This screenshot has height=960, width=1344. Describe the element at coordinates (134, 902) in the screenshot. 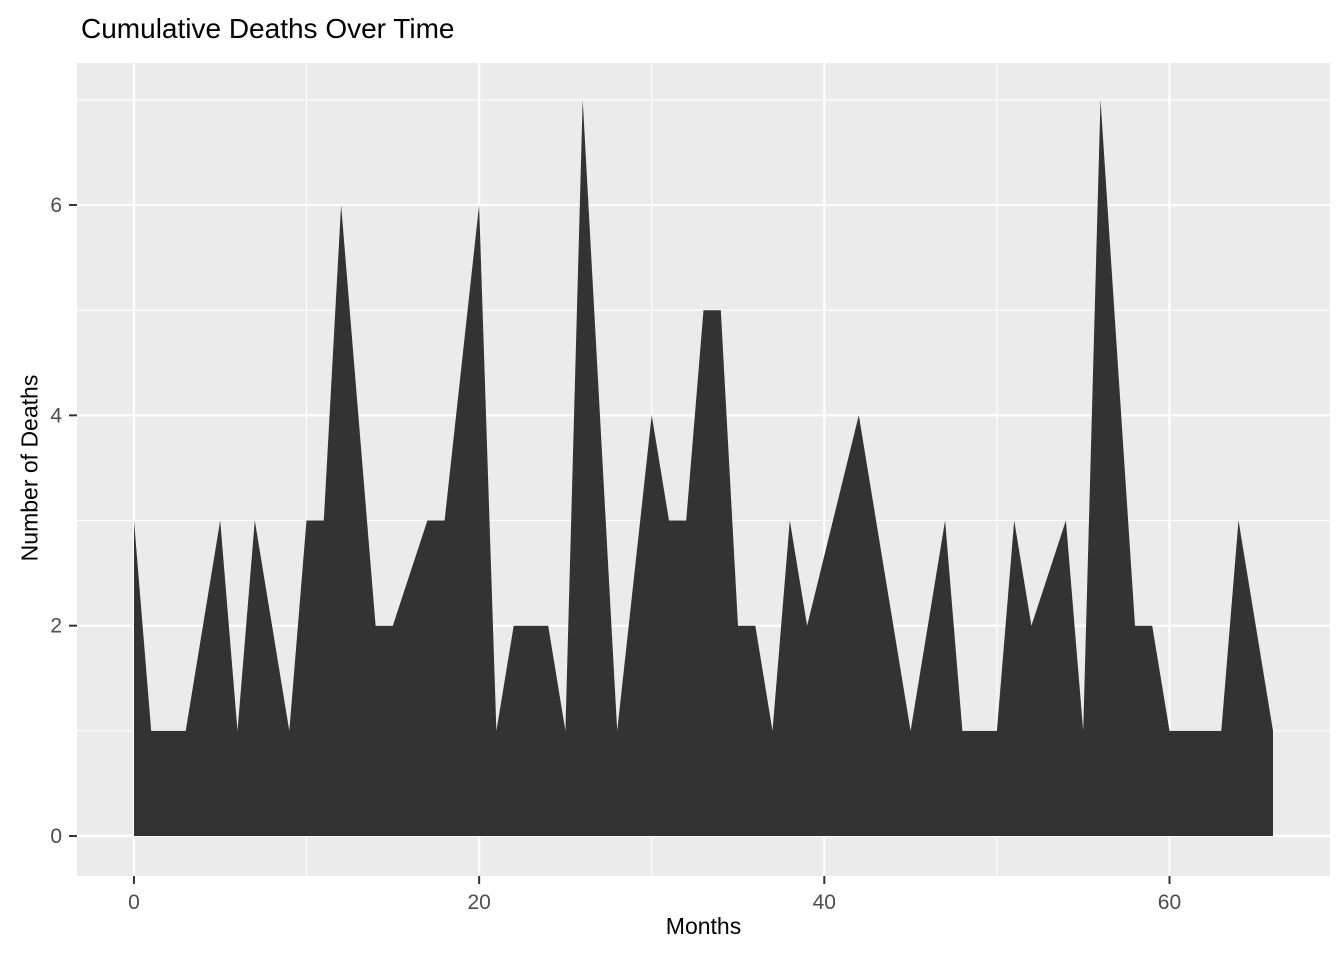

I see `x-tick-label: 0` at that location.